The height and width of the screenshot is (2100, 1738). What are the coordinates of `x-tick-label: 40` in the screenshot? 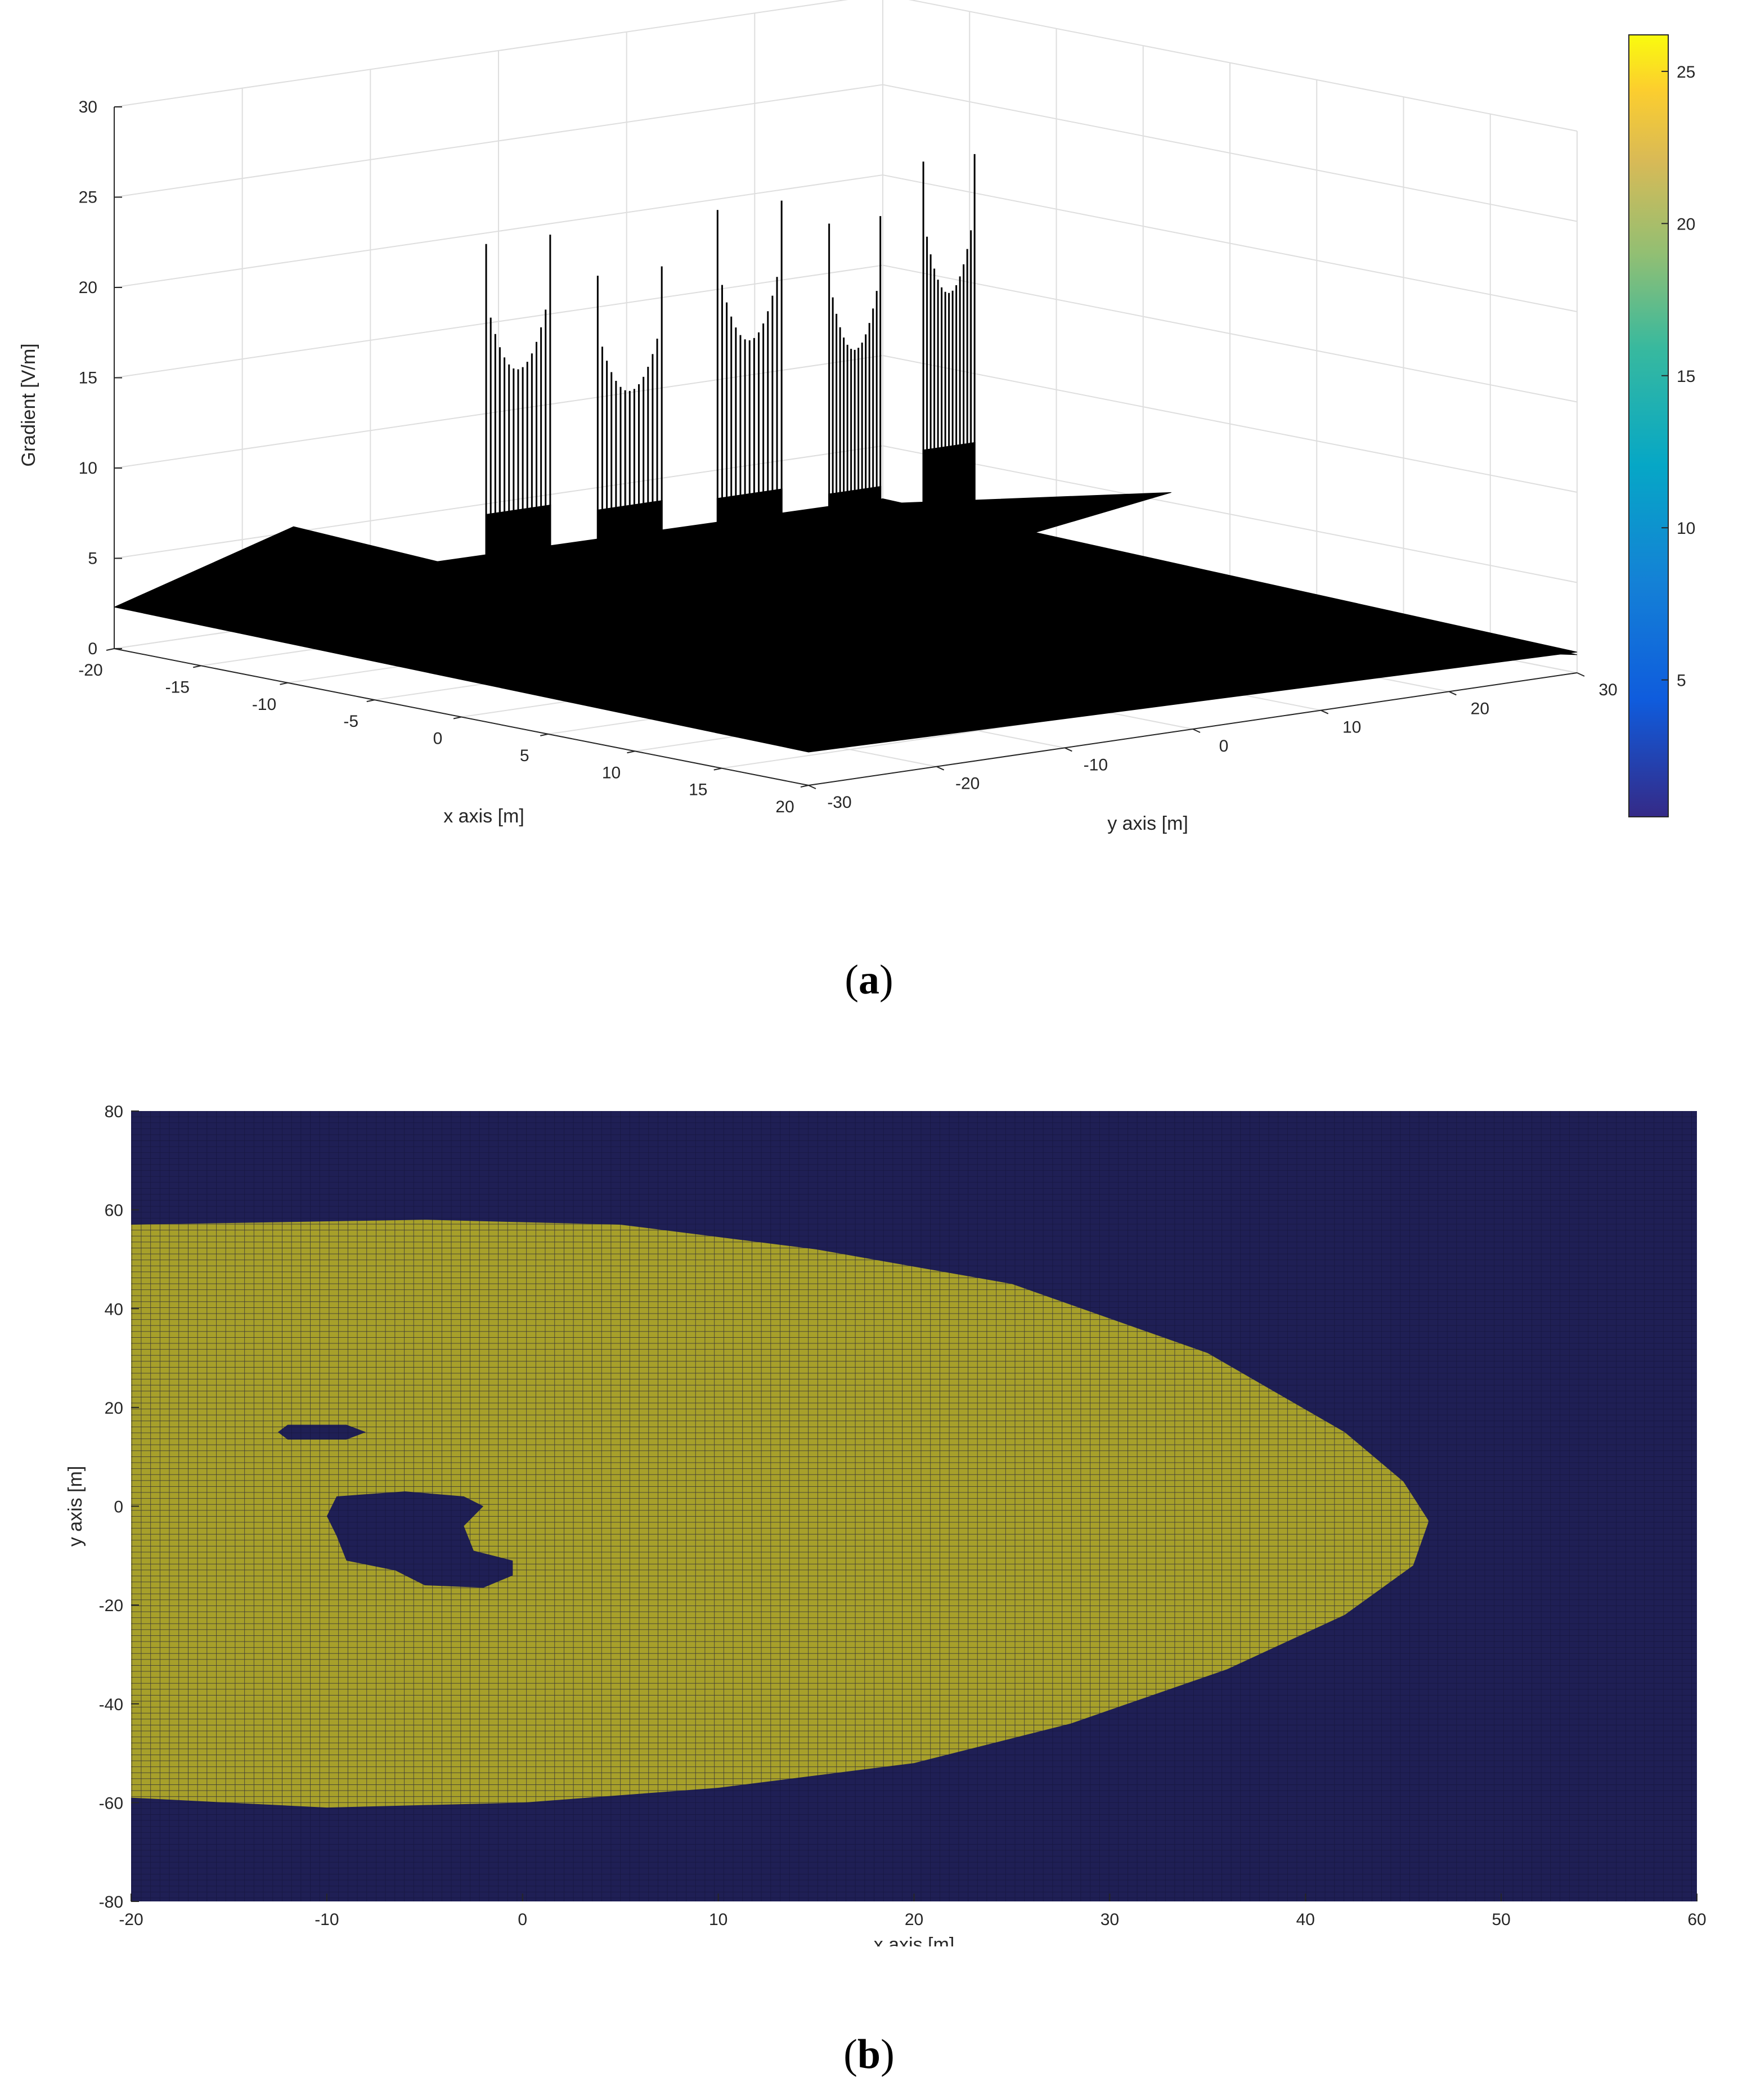 It's located at (1305, 1920).